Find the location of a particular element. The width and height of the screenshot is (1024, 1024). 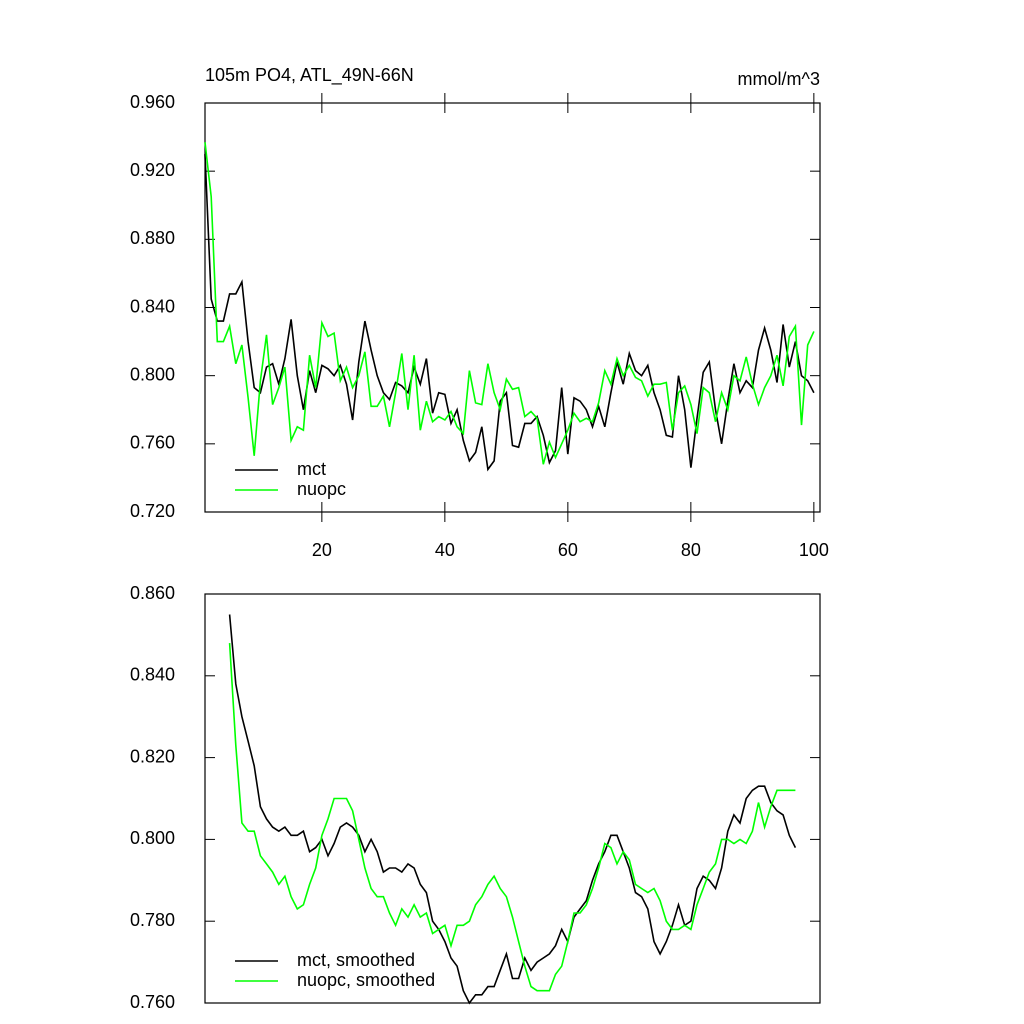

y-tick-label: 0.780 is located at coordinates (152, 920).